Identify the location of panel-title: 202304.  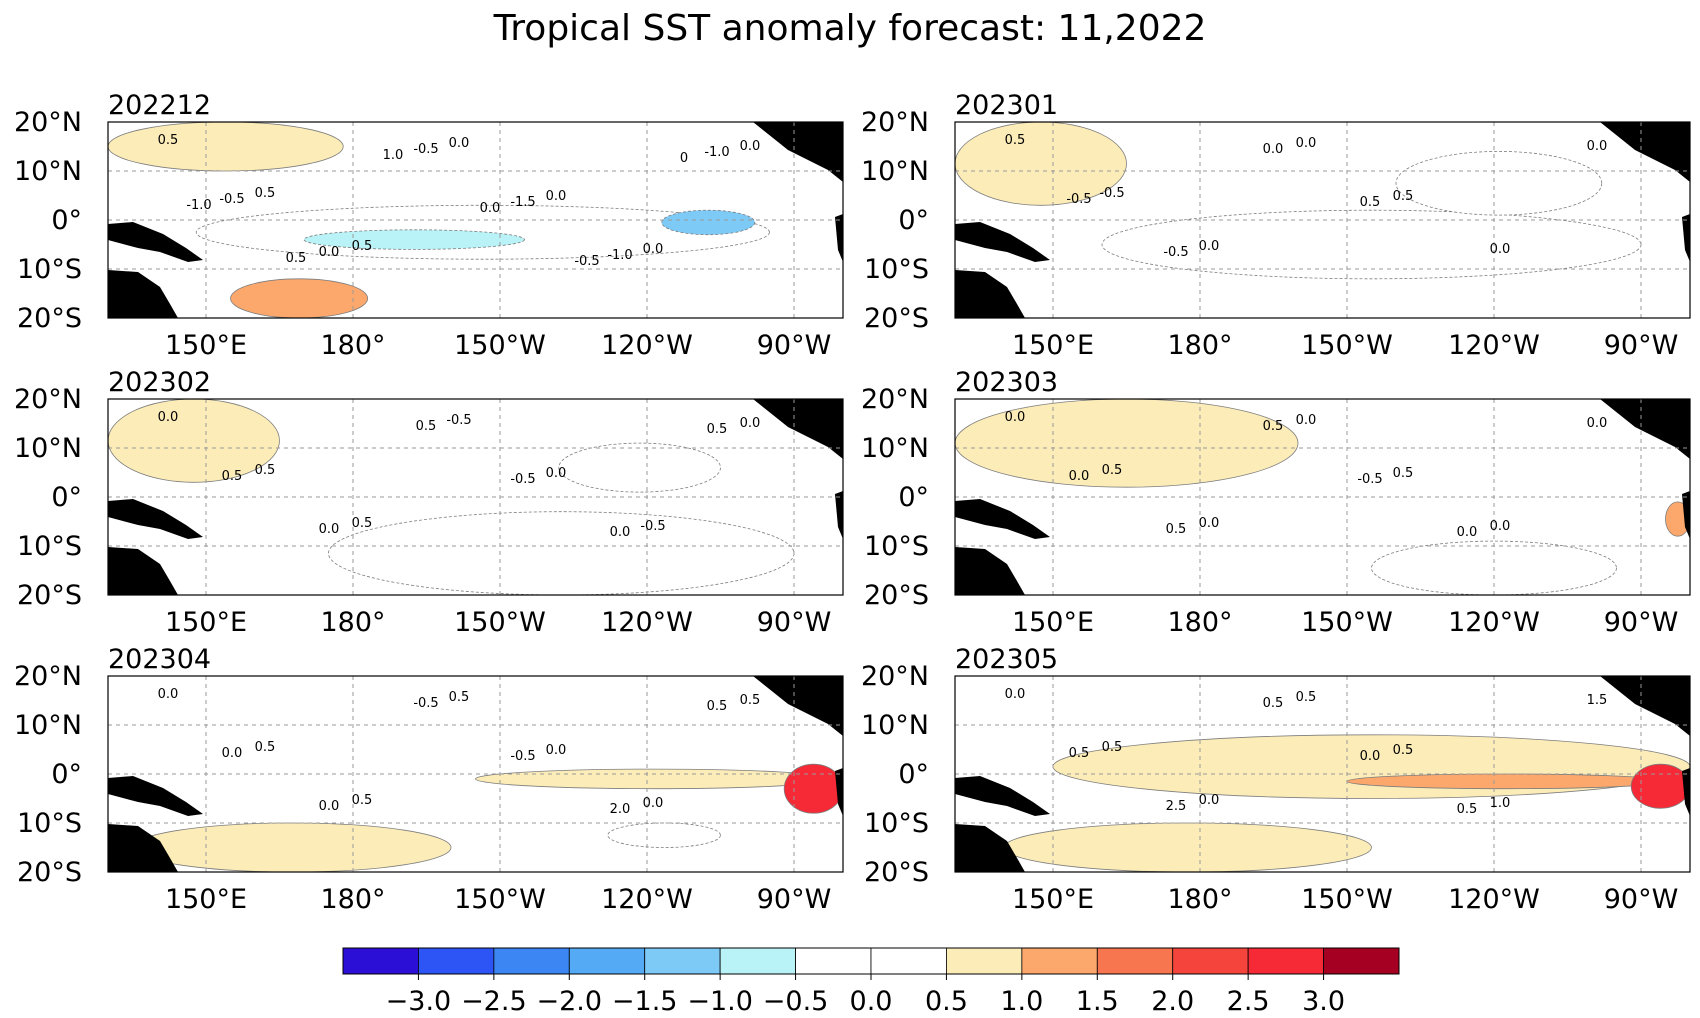
(159, 659).